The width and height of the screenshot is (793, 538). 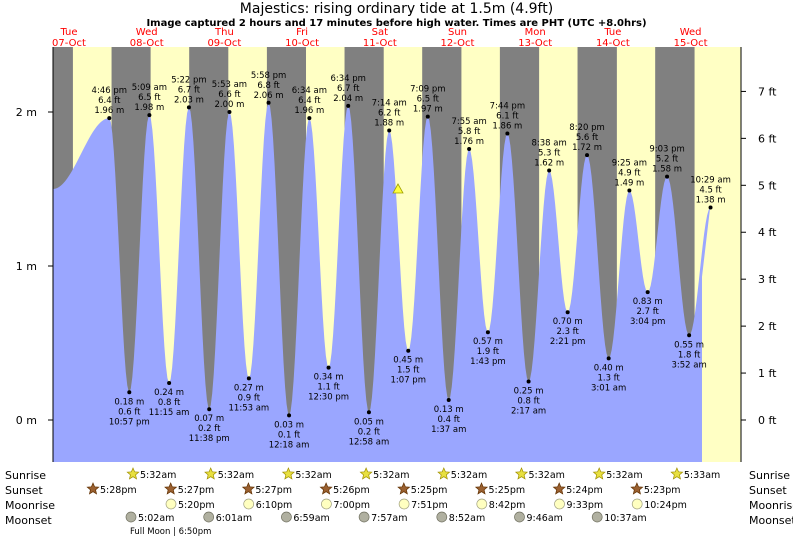 What do you see at coordinates (273, 490) in the screenshot?
I see `sunset-time: 5:27pm` at bounding box center [273, 490].